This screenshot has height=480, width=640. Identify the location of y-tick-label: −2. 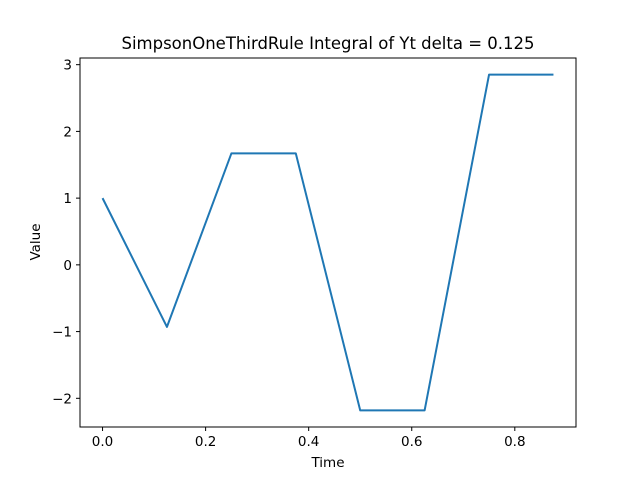
(62, 399).